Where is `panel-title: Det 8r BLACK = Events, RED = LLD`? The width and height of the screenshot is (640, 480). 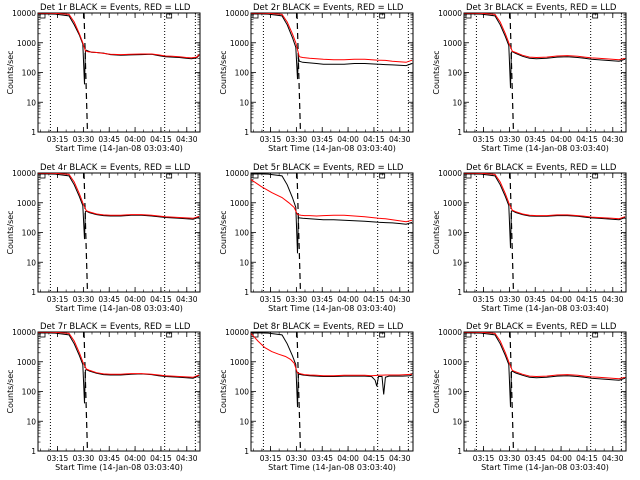
panel-title: Det 8r BLACK = Events, RED = LLD is located at coordinates (328, 327).